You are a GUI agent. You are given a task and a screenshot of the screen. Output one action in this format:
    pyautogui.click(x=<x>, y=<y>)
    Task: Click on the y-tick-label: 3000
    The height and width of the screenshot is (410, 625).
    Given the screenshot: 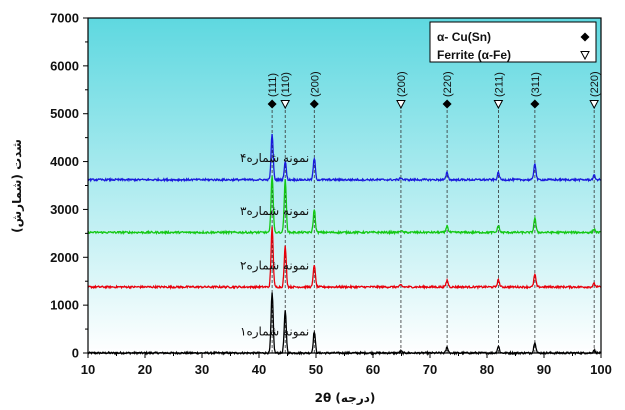 What is the action you would take?
    pyautogui.click(x=64, y=209)
    